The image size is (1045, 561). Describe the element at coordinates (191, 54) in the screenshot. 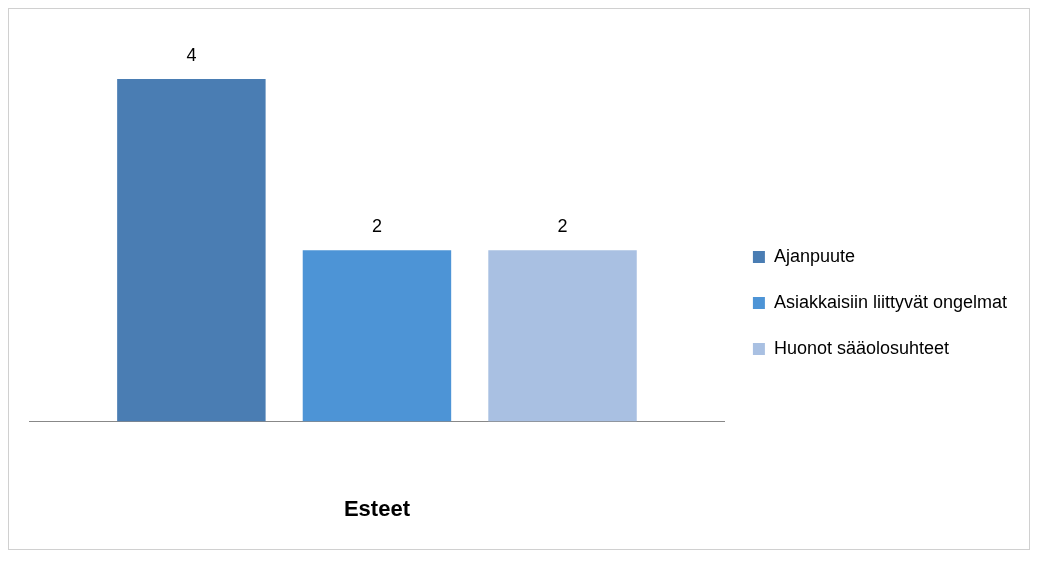

I see `data-label: 4` at that location.